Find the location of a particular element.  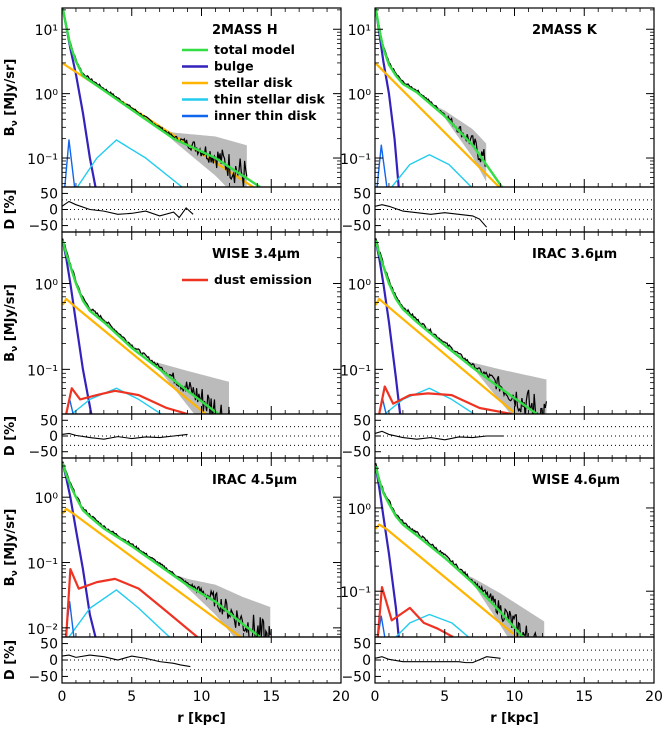

legend-label-stellar_disk: stellar disk is located at coordinates (253, 82).